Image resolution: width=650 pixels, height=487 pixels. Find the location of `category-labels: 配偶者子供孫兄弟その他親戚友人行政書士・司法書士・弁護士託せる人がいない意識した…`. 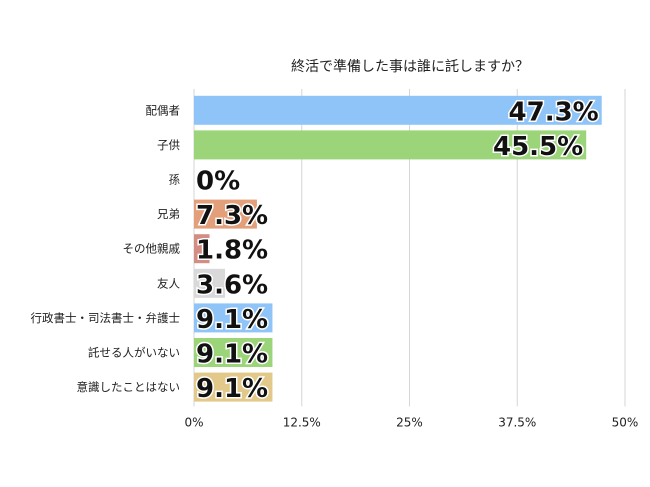

category-labels: 配偶者子供孫兄弟その他親戚友人行政書士・司法書士・弁護士託せる人がいない意識した… is located at coordinates (106, 248).